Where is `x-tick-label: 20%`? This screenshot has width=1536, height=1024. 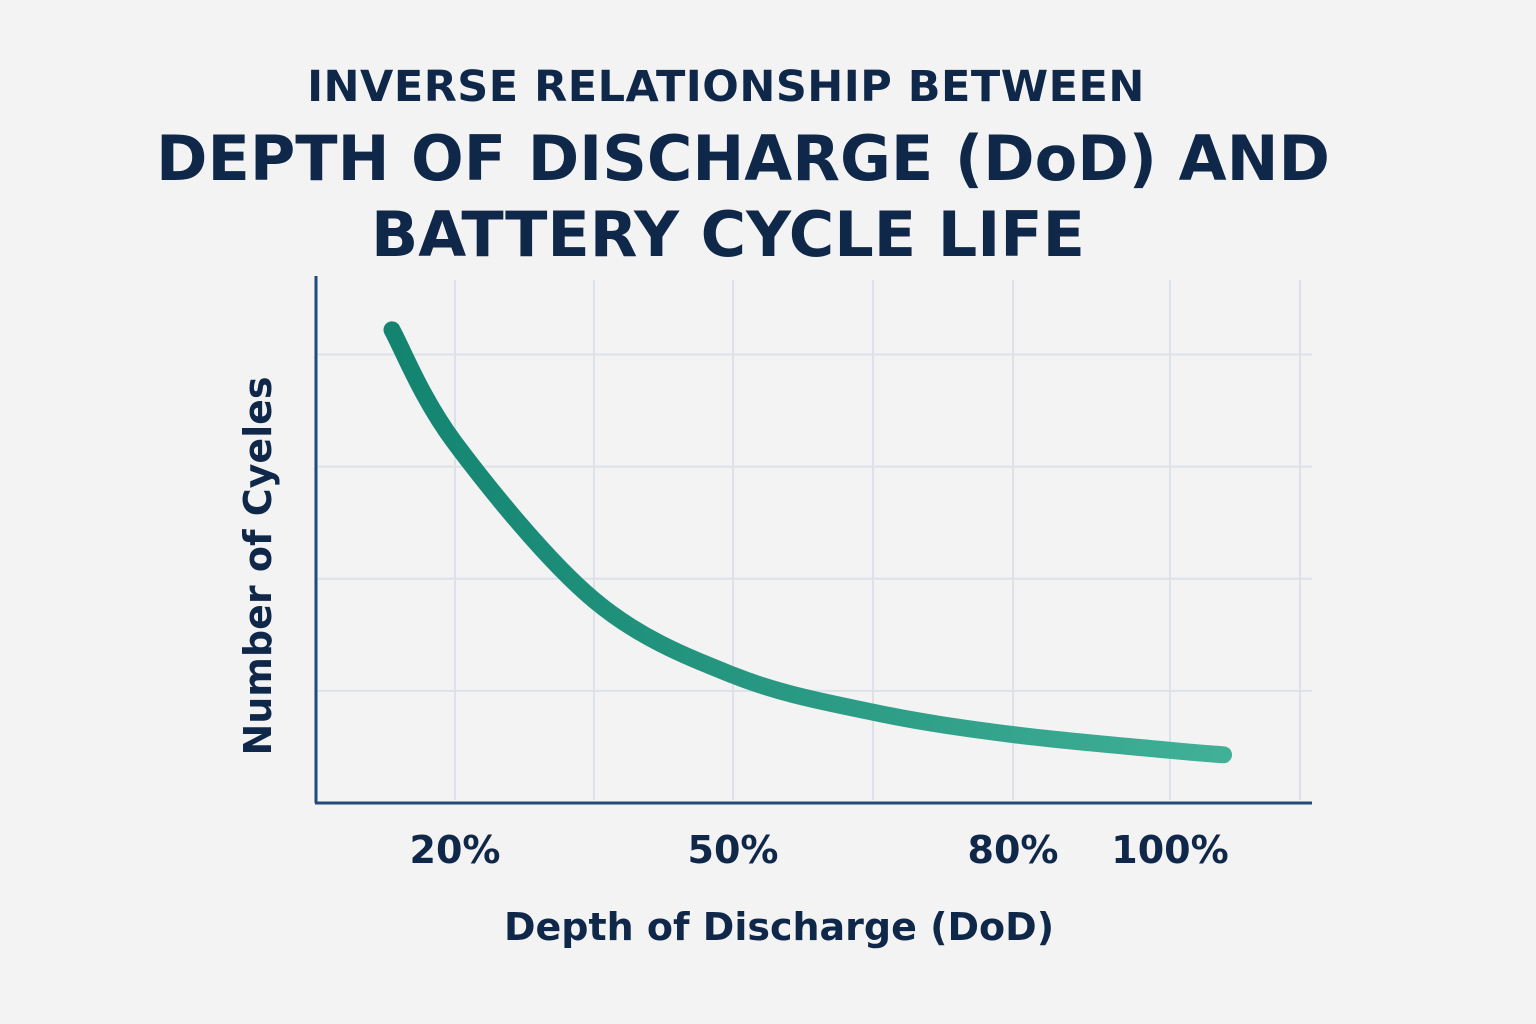
x-tick-label: 20% is located at coordinates (455, 850).